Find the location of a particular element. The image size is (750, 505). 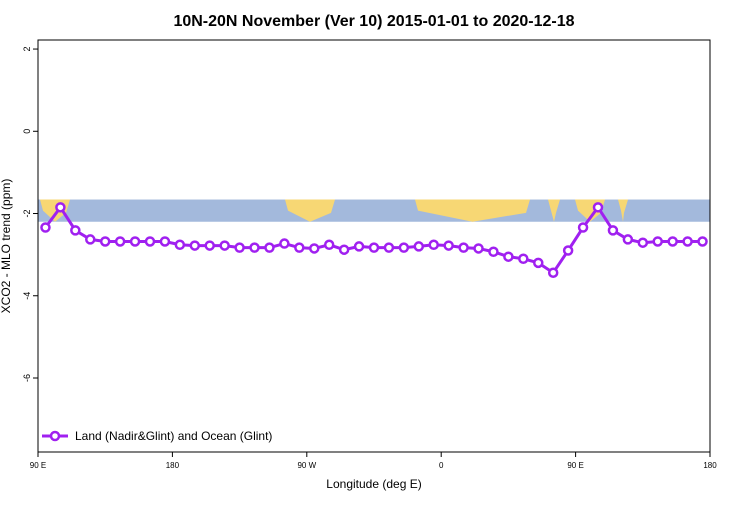

legend-label: Land (Nadir&Glint) and Ocean (Glint) is located at coordinates (173, 436).